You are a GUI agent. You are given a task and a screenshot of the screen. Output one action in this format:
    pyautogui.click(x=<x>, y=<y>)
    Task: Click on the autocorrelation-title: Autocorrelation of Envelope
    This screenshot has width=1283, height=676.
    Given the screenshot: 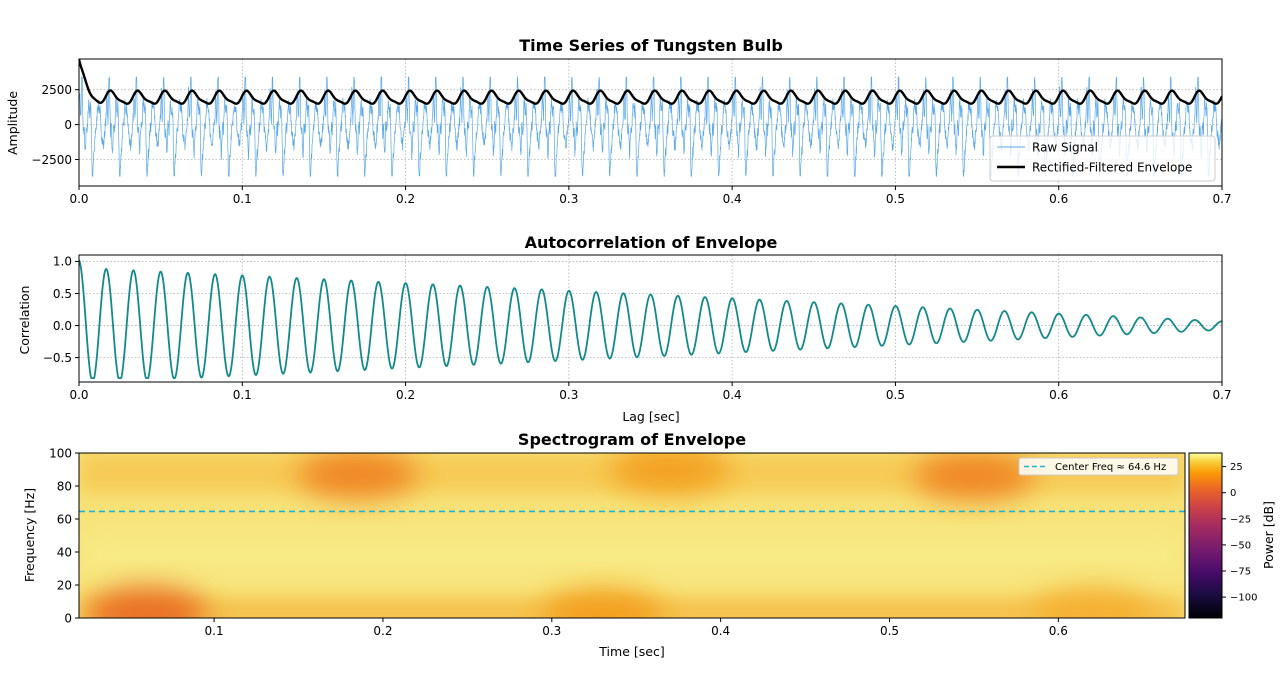 What is the action you would take?
    pyautogui.click(x=651, y=242)
    